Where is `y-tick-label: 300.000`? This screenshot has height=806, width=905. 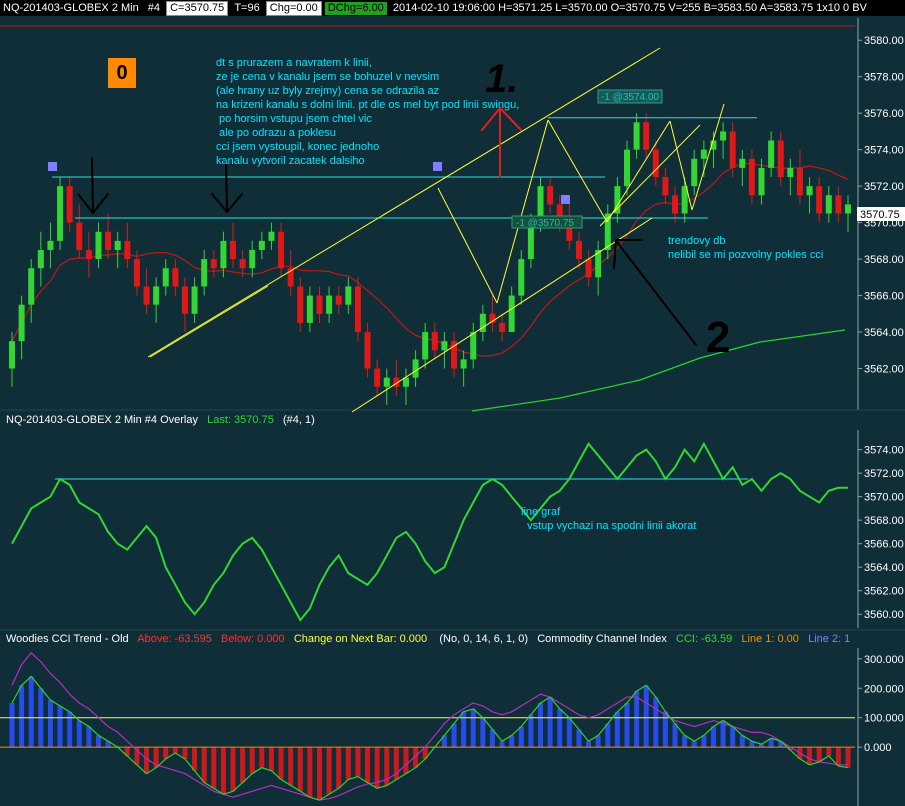
y-tick-label: 300.000 is located at coordinates (884, 660).